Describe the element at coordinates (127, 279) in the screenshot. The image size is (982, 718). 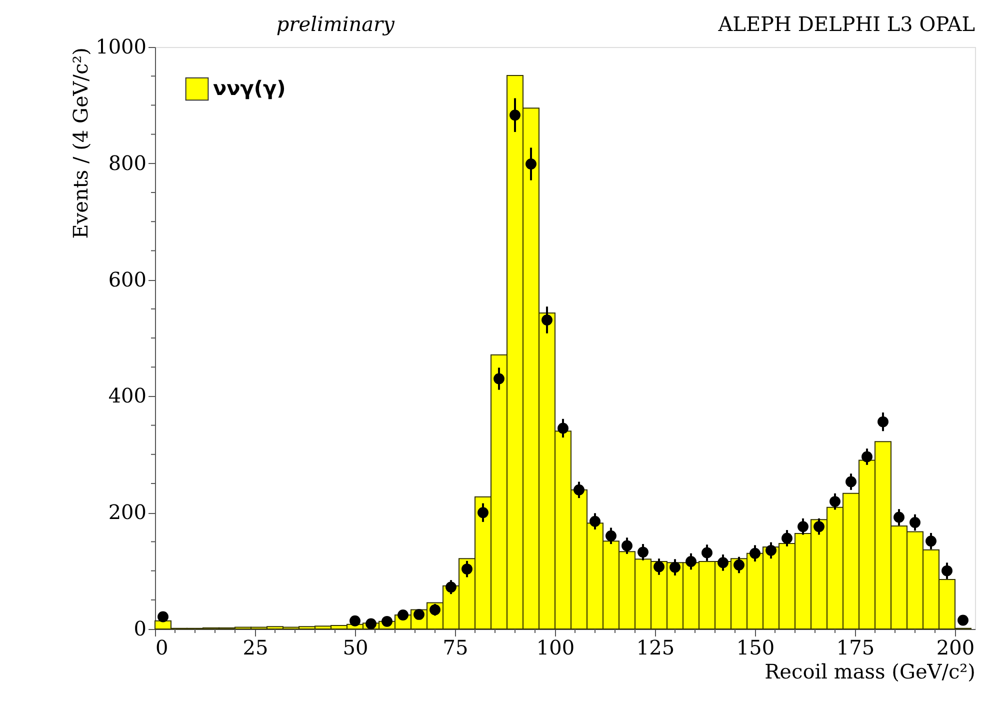
I see `y-tick-label: 600` at that location.